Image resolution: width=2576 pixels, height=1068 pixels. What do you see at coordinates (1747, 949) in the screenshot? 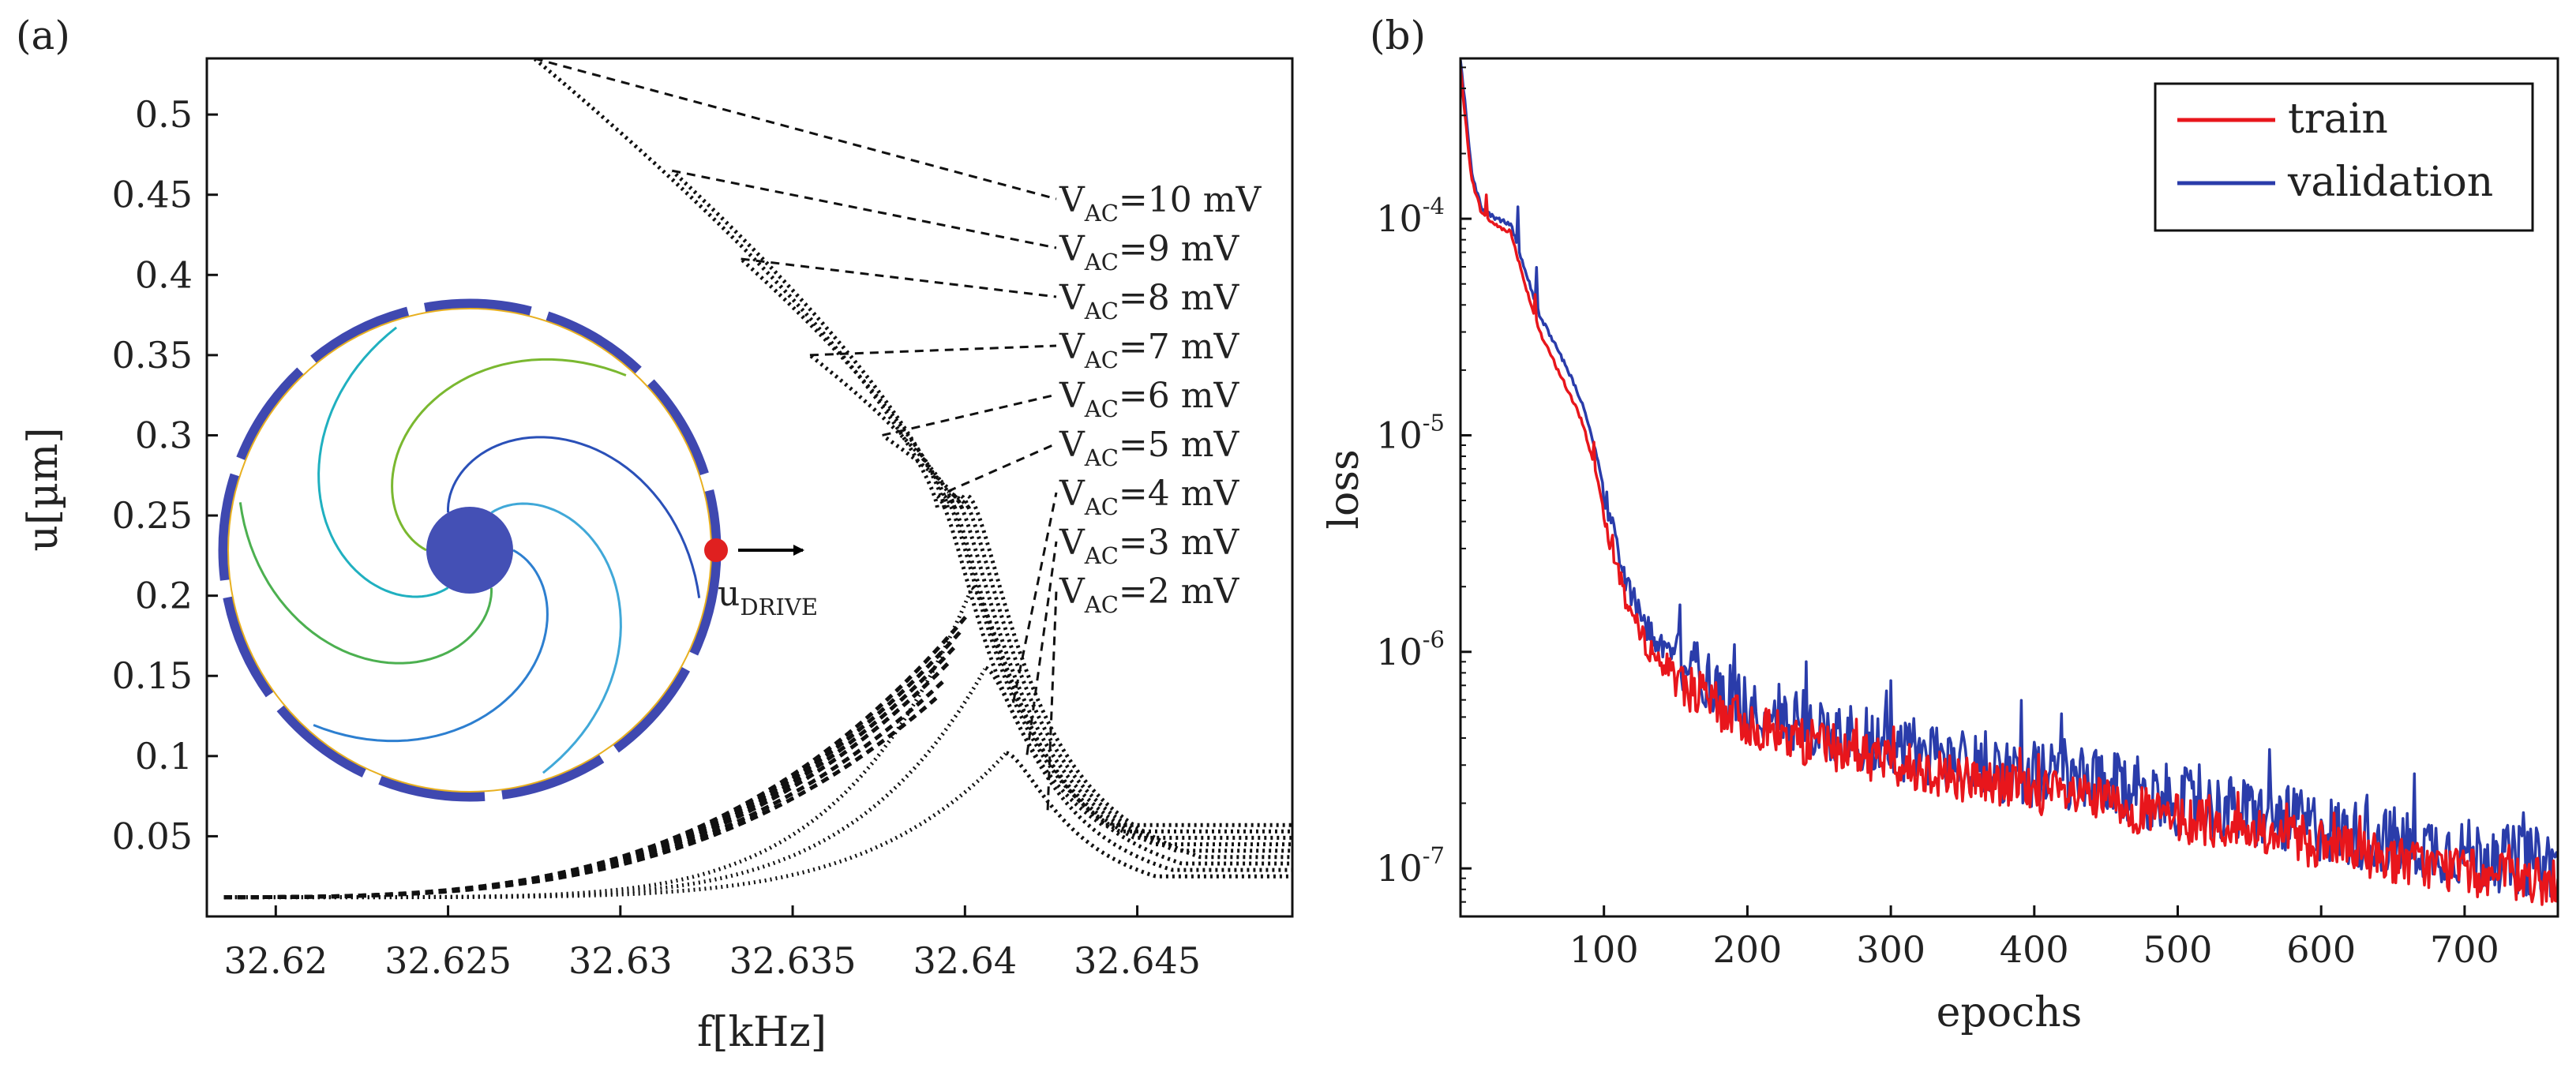
I see `b-xtick-label: 200` at bounding box center [1747, 949].